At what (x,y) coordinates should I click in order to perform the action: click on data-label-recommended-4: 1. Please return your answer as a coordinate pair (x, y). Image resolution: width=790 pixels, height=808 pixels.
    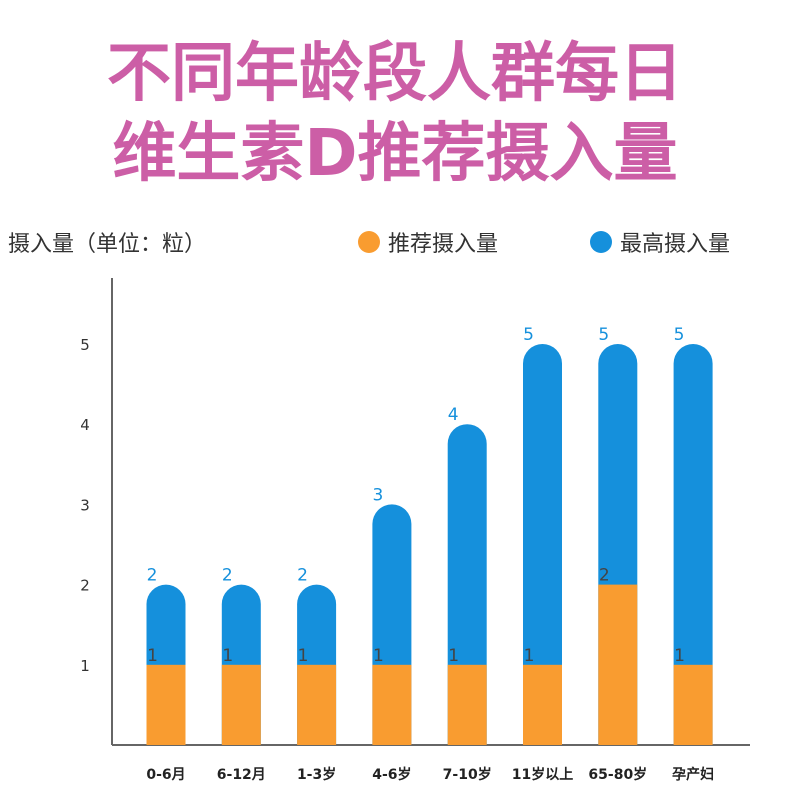
    Looking at the image, I should click on (453, 656).